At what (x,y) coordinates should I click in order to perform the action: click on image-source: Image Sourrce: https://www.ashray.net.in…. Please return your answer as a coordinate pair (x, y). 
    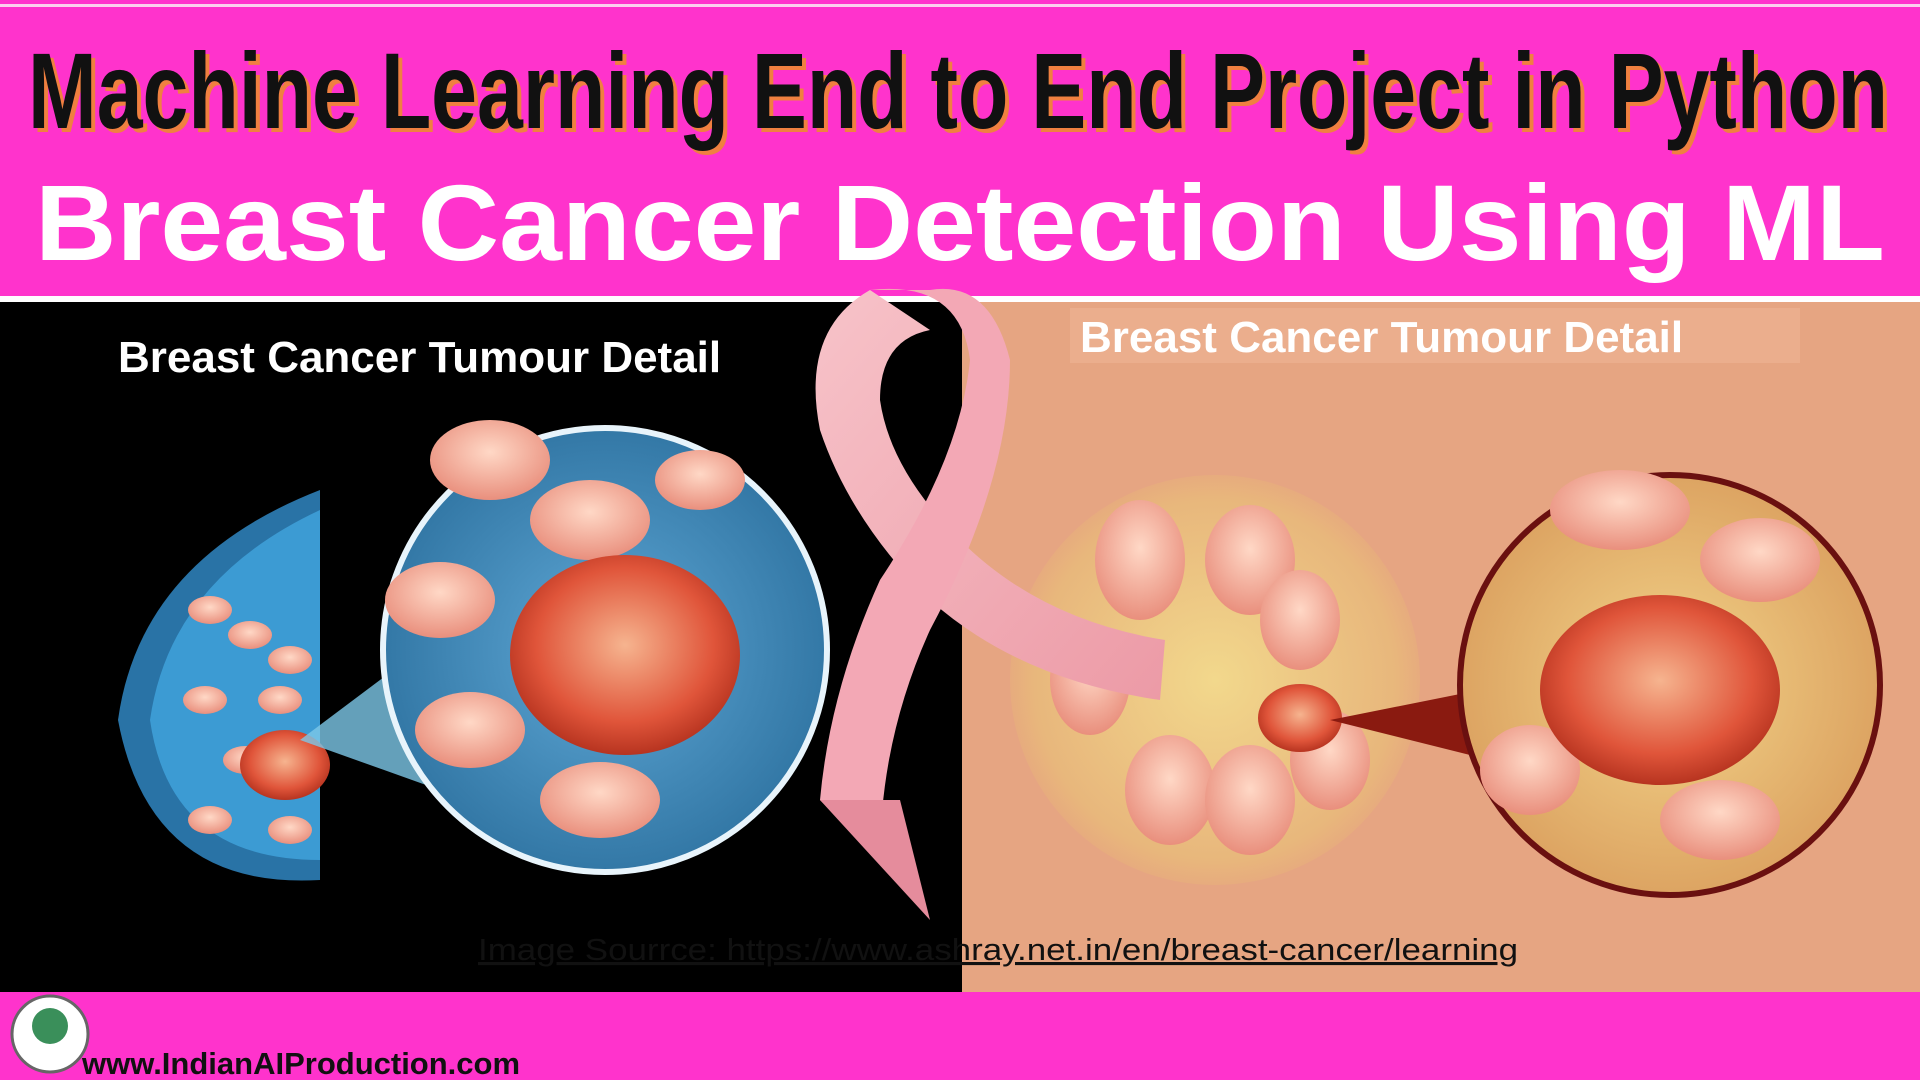
    Looking at the image, I should click on (998, 949).